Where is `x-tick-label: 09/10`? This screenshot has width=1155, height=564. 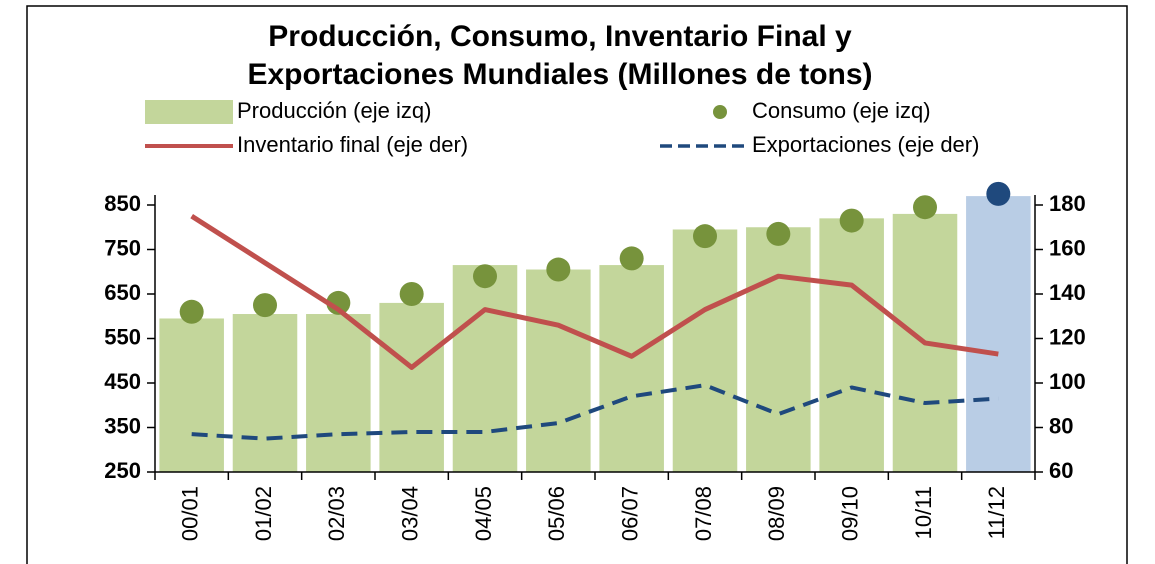
x-tick-label: 09/10 is located at coordinates (849, 513).